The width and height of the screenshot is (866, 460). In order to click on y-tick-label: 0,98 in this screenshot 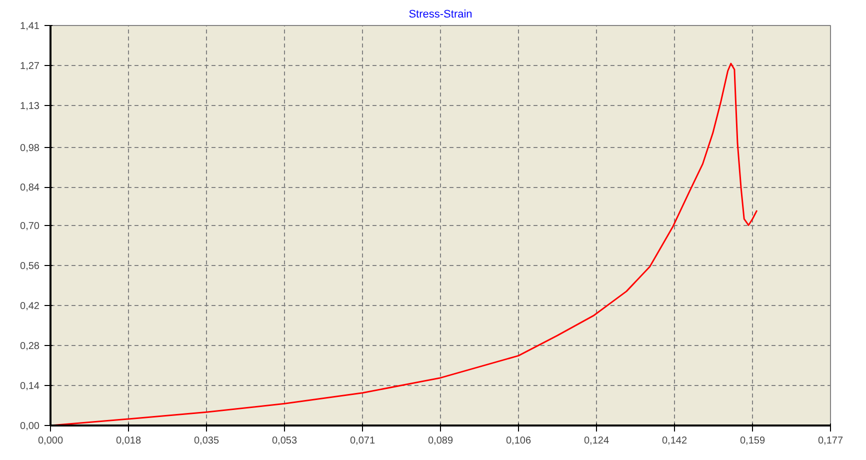, I will do `click(30, 148)`.